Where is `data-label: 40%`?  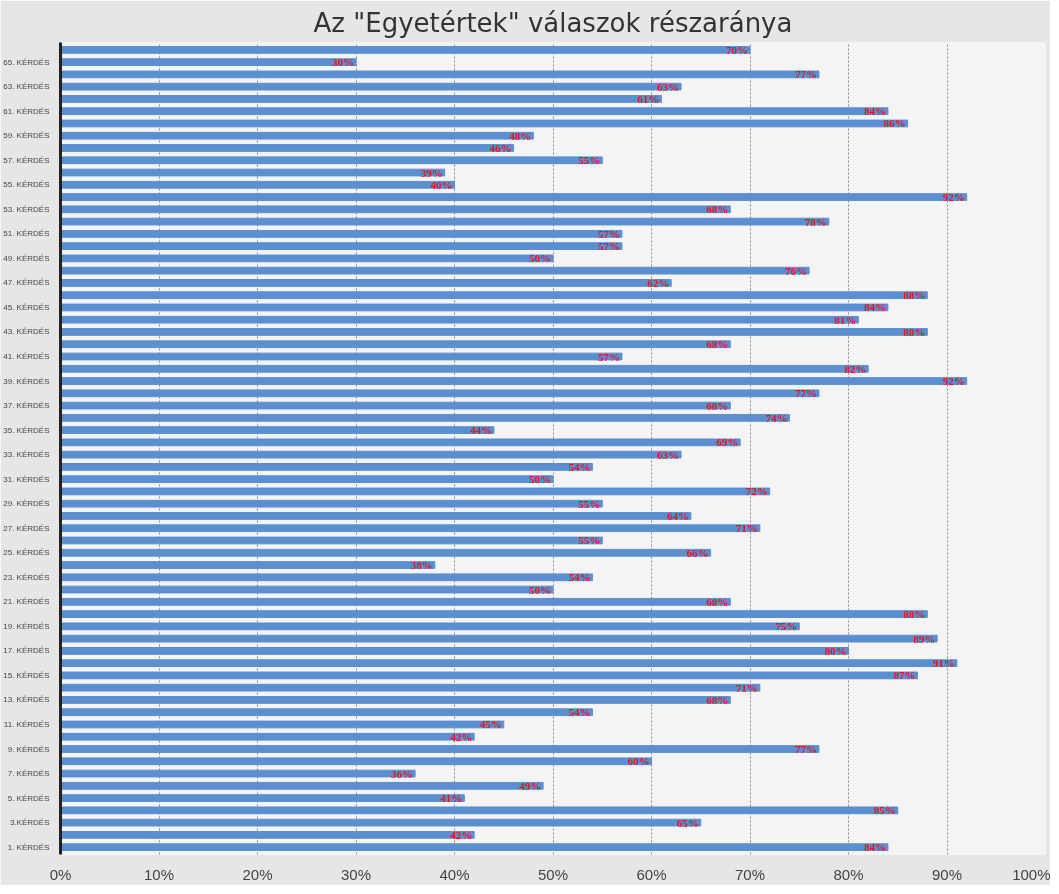
data-label: 40% is located at coordinates (441, 184).